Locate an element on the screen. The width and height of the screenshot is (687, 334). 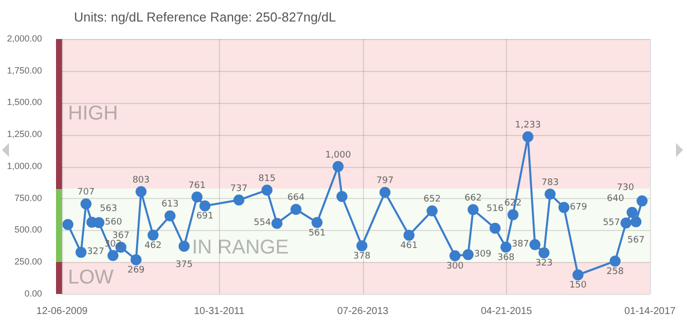
data-label: 258 is located at coordinates (615, 271).